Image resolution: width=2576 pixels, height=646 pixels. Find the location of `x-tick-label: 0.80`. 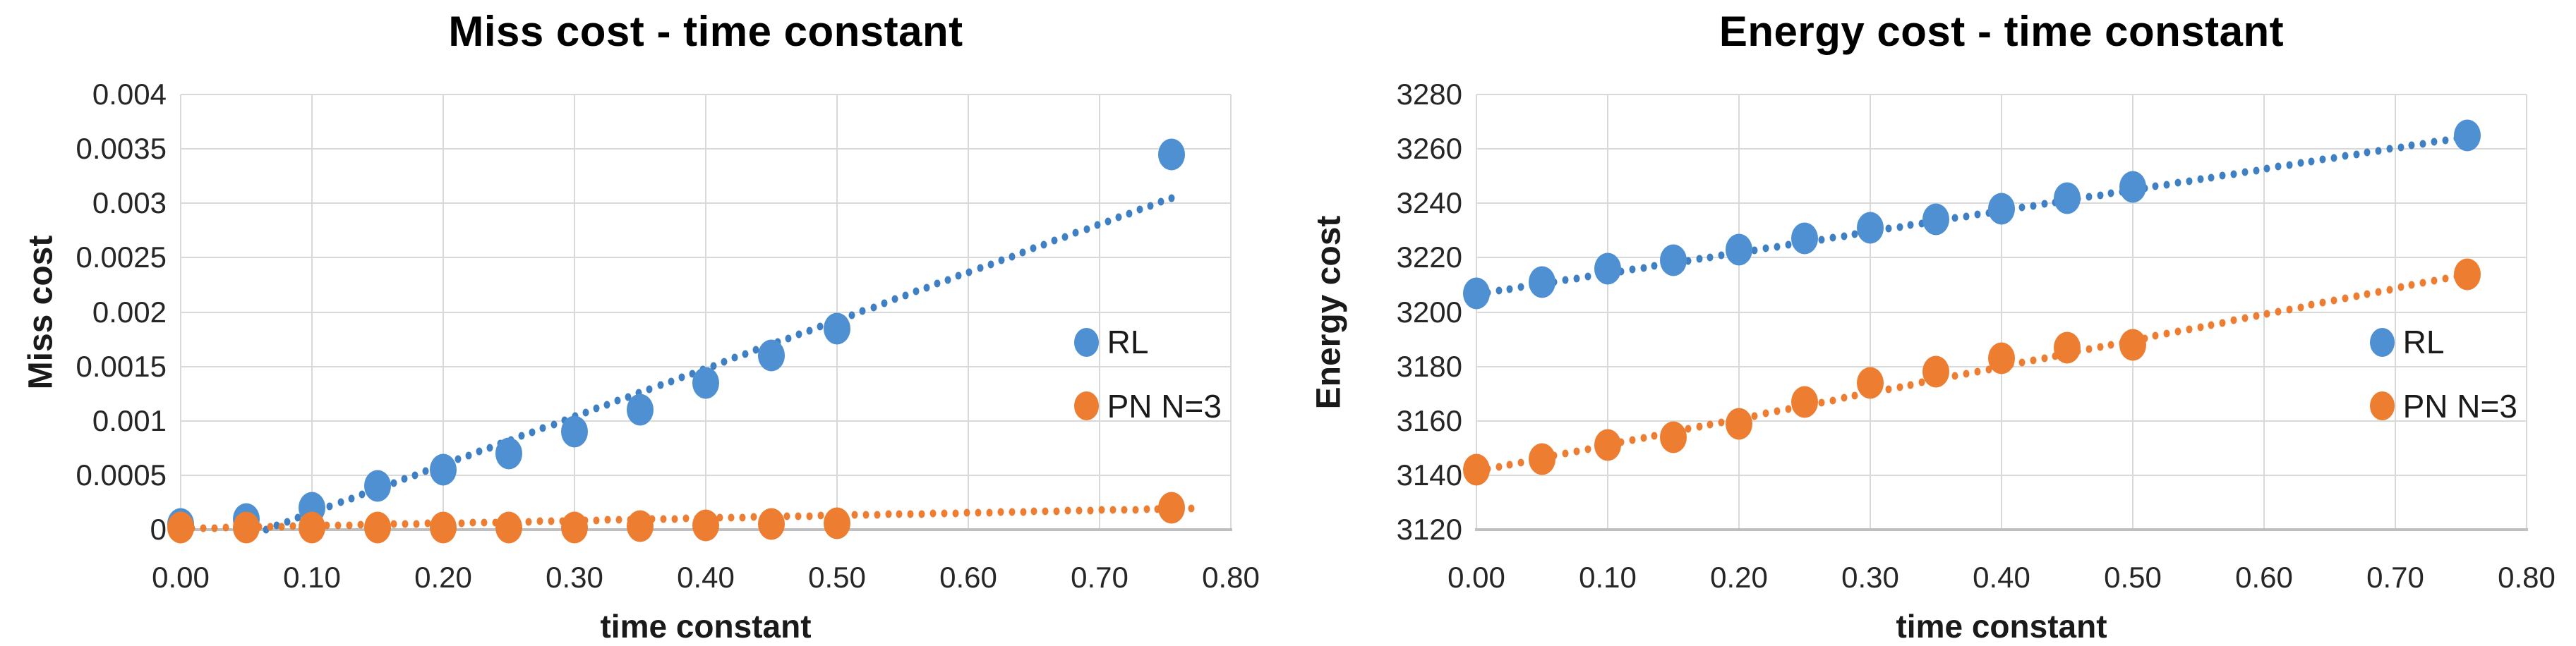

x-tick-label: 0.80 is located at coordinates (1231, 577).